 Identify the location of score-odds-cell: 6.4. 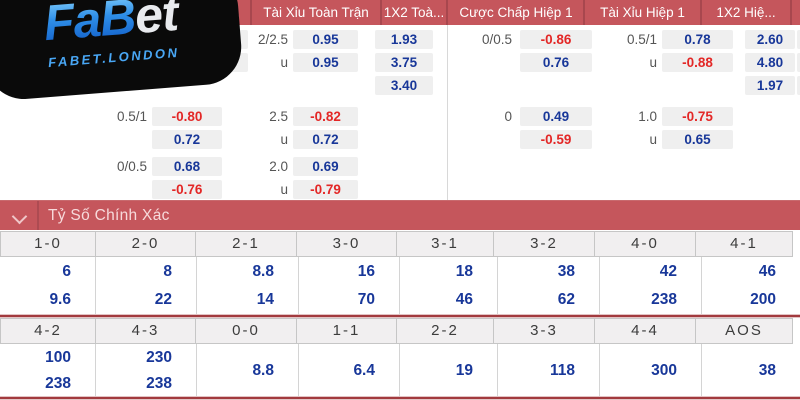
(349, 370).